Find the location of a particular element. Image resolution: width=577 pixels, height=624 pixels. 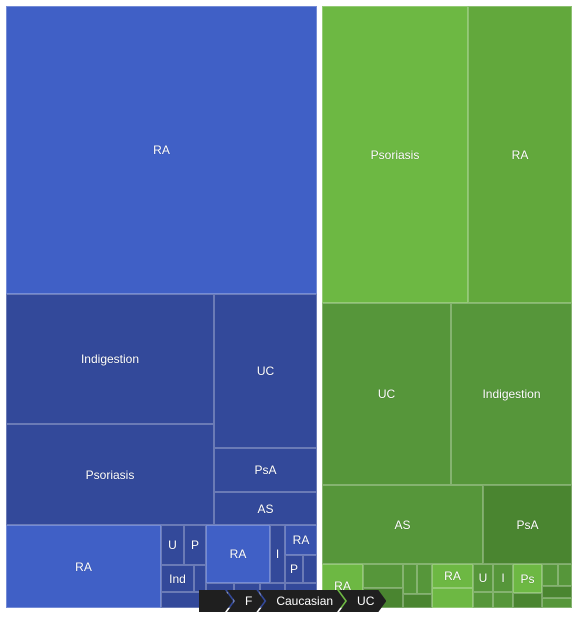

treemap-tile-label: Ps is located at coordinates (527, 578).